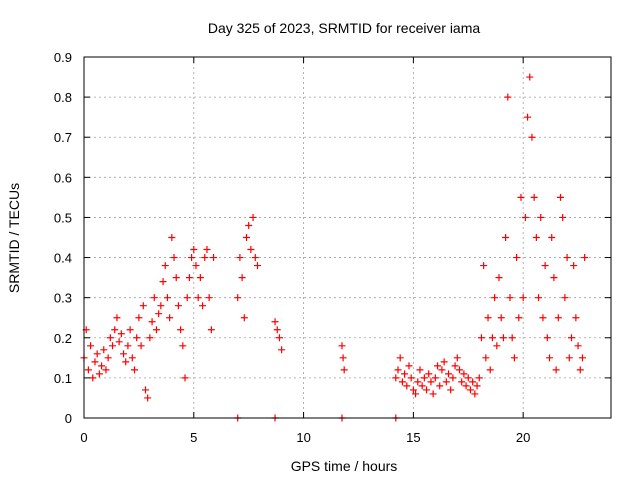  What do you see at coordinates (14, 238) in the screenshot?
I see `y-axis-label: SRMTID / TECUs` at bounding box center [14, 238].